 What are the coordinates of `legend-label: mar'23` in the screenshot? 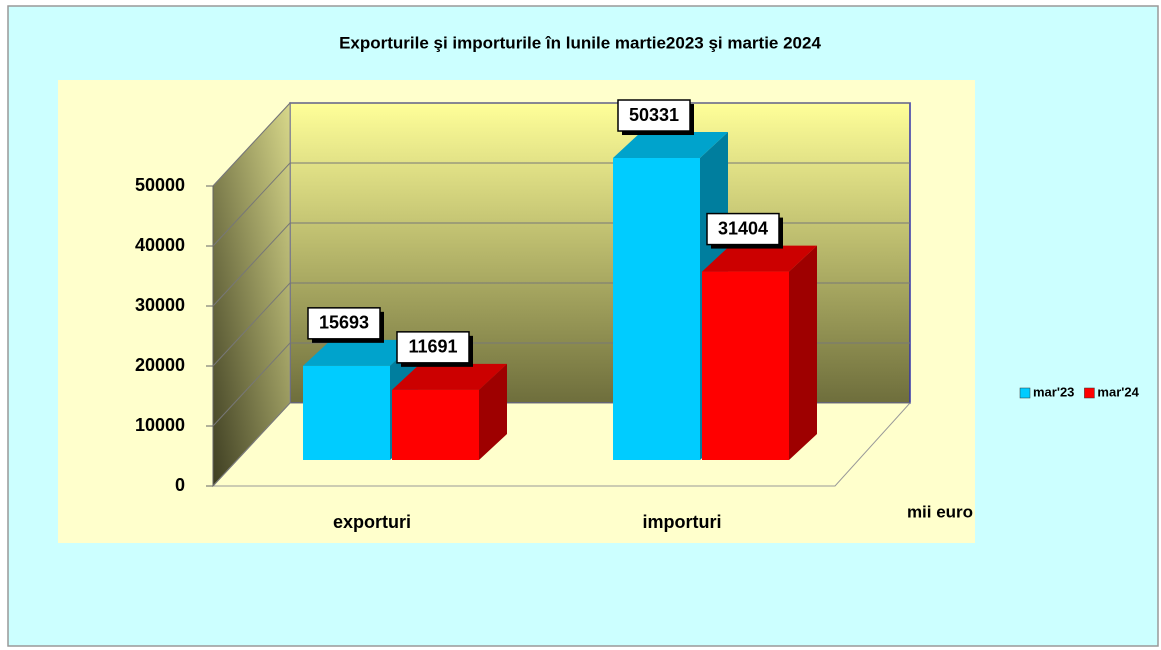 It's located at (1053, 391).